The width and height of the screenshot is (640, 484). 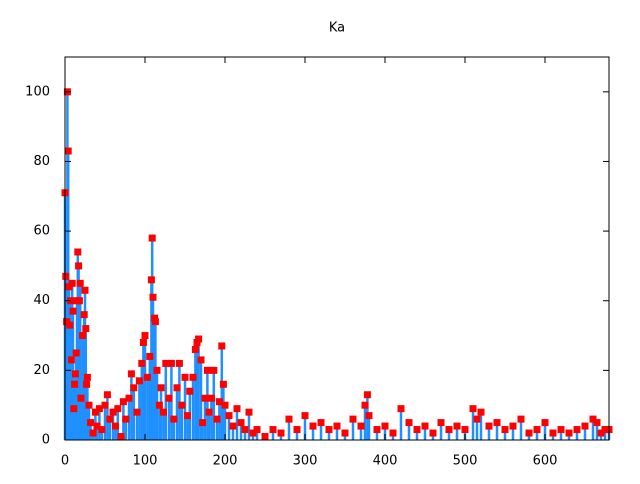 I want to click on x-tick-label: 300, so click(x=305, y=461).